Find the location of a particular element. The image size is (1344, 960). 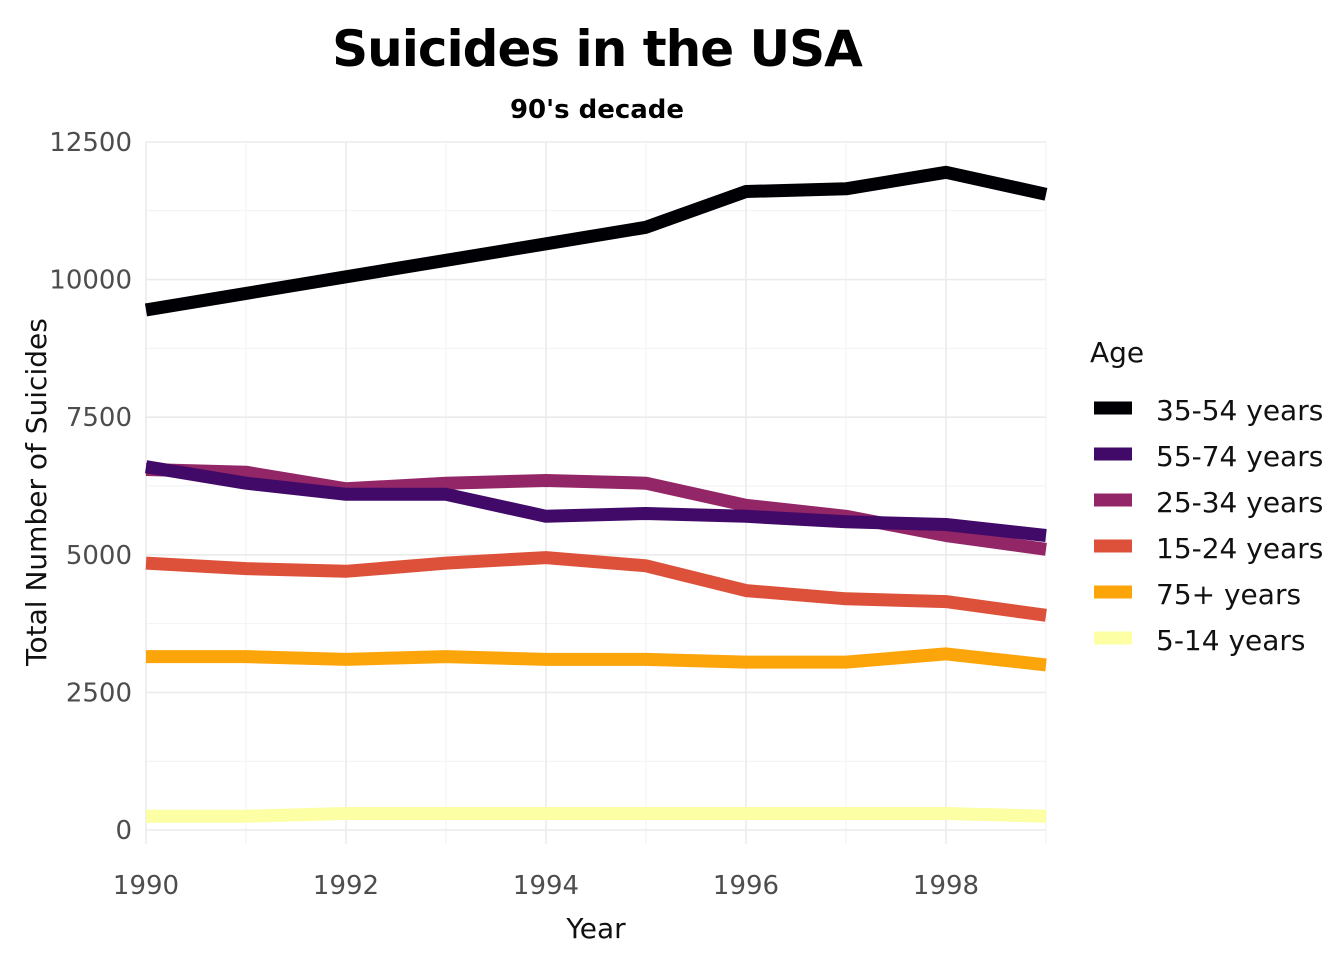

x-tick-label: 1994 is located at coordinates (546, 886).